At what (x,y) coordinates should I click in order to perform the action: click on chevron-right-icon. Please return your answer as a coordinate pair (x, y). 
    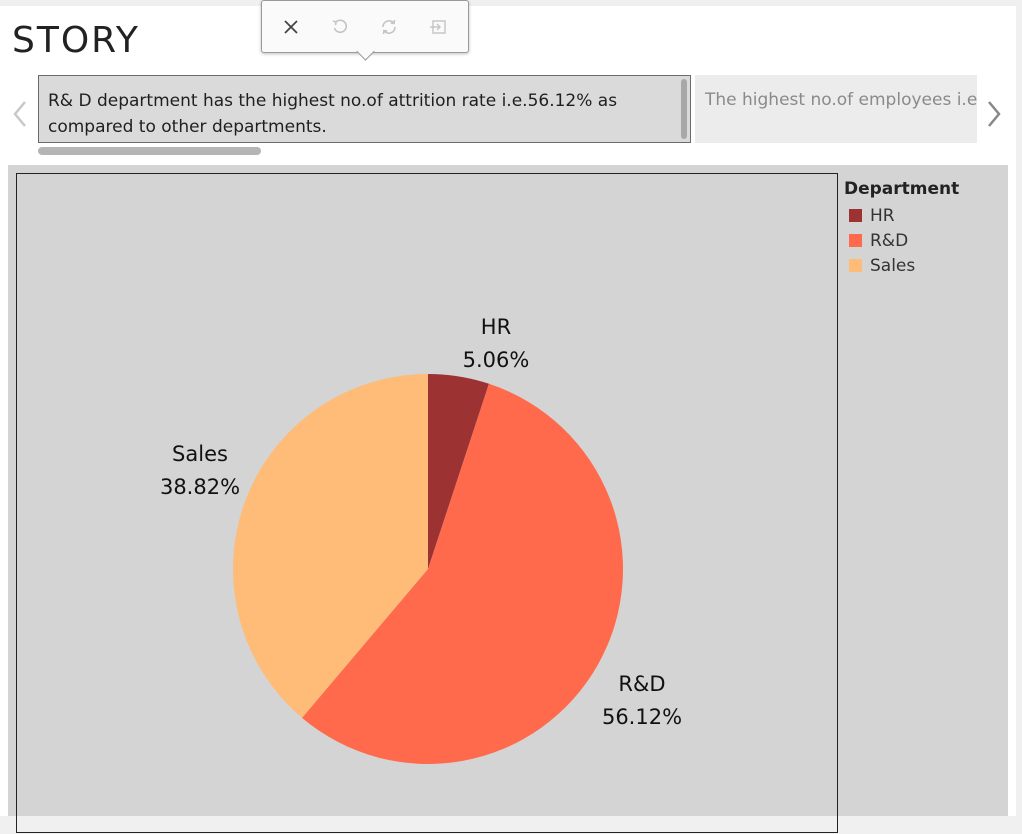
    Looking at the image, I should click on (994, 114).